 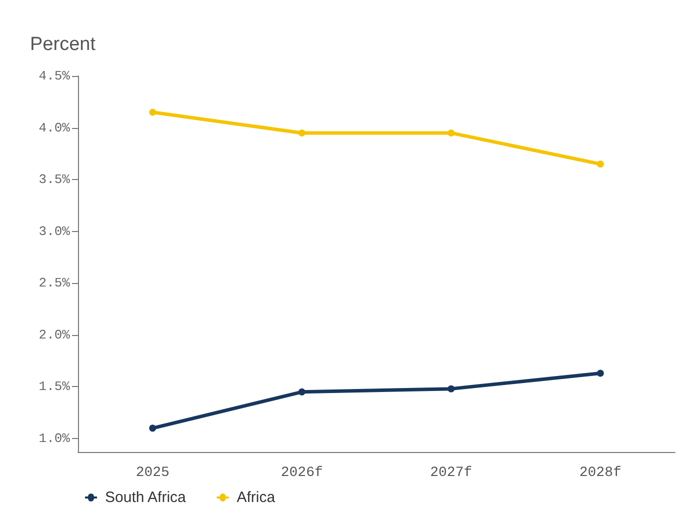 What do you see at coordinates (146, 497) in the screenshot?
I see `legend-label: South Africa` at bounding box center [146, 497].